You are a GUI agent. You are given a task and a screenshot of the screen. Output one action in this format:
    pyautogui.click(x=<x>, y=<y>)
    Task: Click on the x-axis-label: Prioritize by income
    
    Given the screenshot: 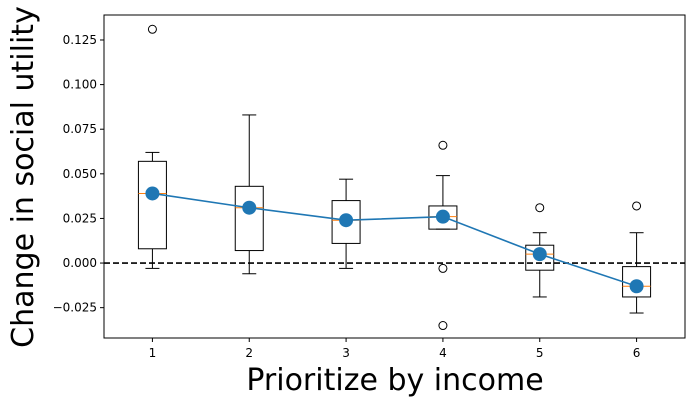 What is the action you would take?
    pyautogui.click(x=394, y=380)
    